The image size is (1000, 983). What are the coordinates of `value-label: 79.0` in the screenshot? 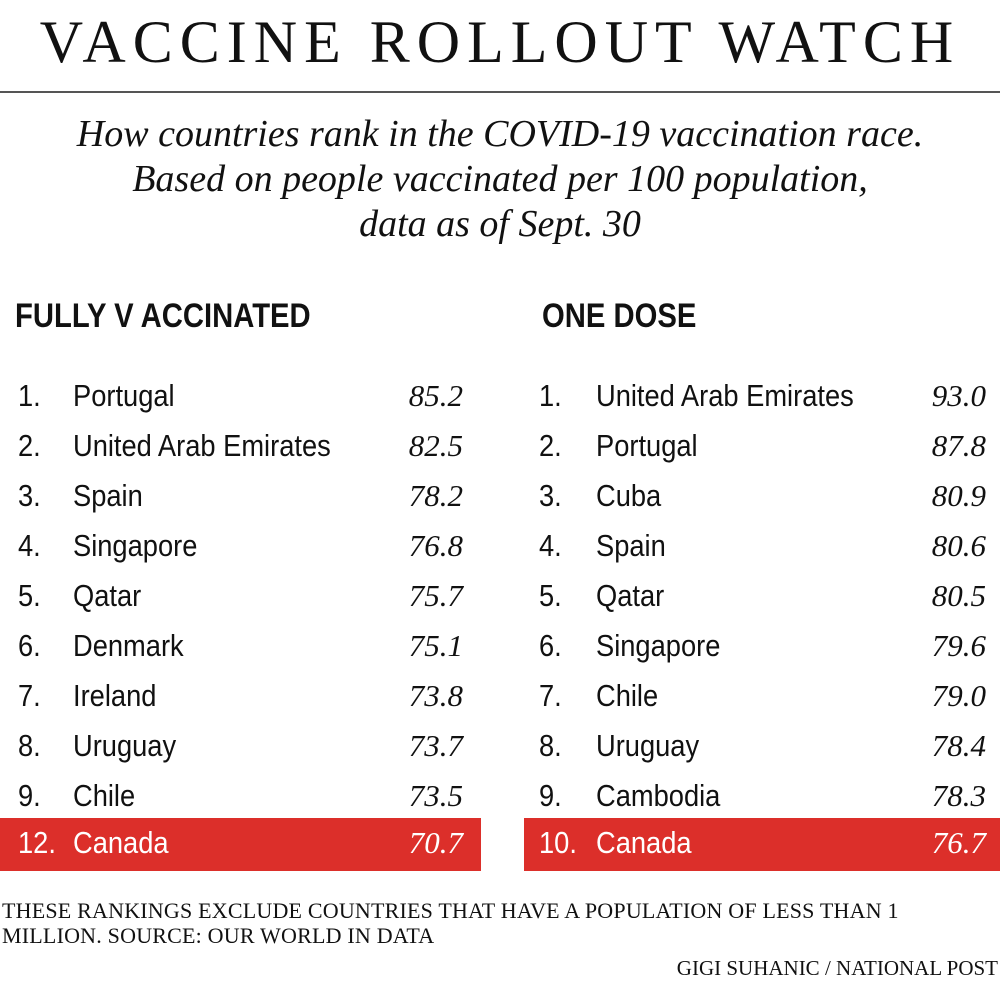 It's located at (958, 695).